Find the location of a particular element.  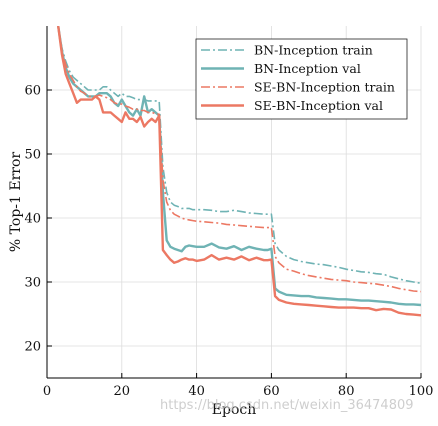

y-tick-label: 30 is located at coordinates (32, 283).